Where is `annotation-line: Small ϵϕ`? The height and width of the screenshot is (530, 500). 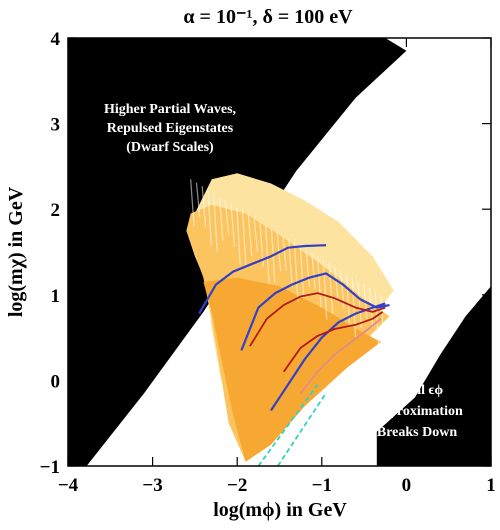
annotation-line: Small ϵϕ is located at coordinates (417, 390).